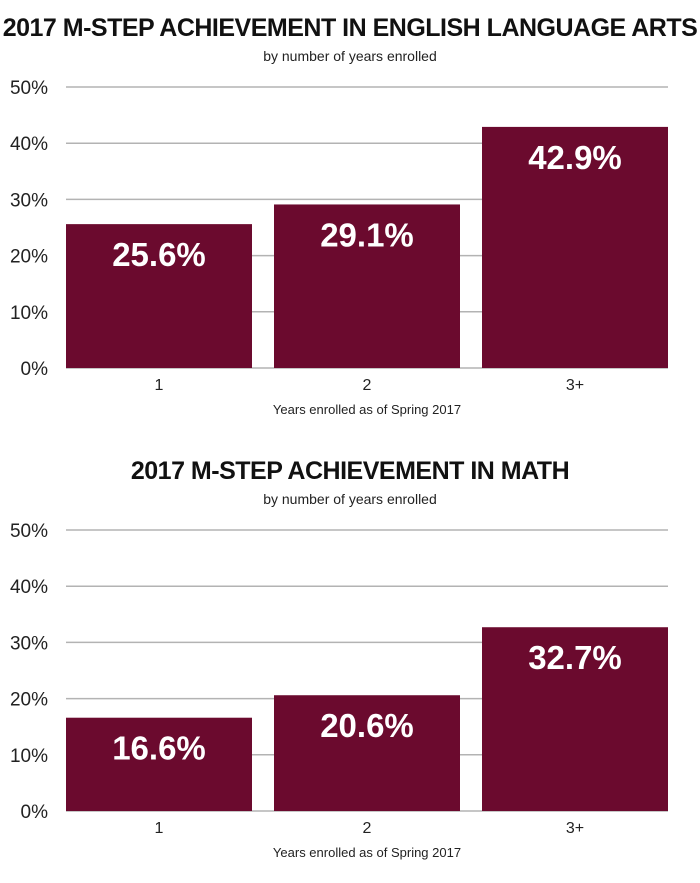 The height and width of the screenshot is (883, 700). I want to click on chart-title: 2017 M-STEP ACHIEVEMENT IN MATH, so click(350, 471).